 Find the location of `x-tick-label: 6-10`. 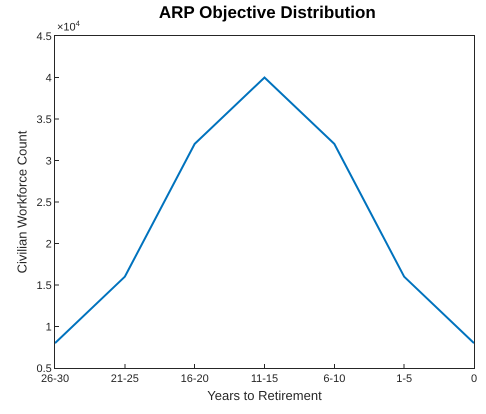

x-tick-label: 6-10 is located at coordinates (334, 379).